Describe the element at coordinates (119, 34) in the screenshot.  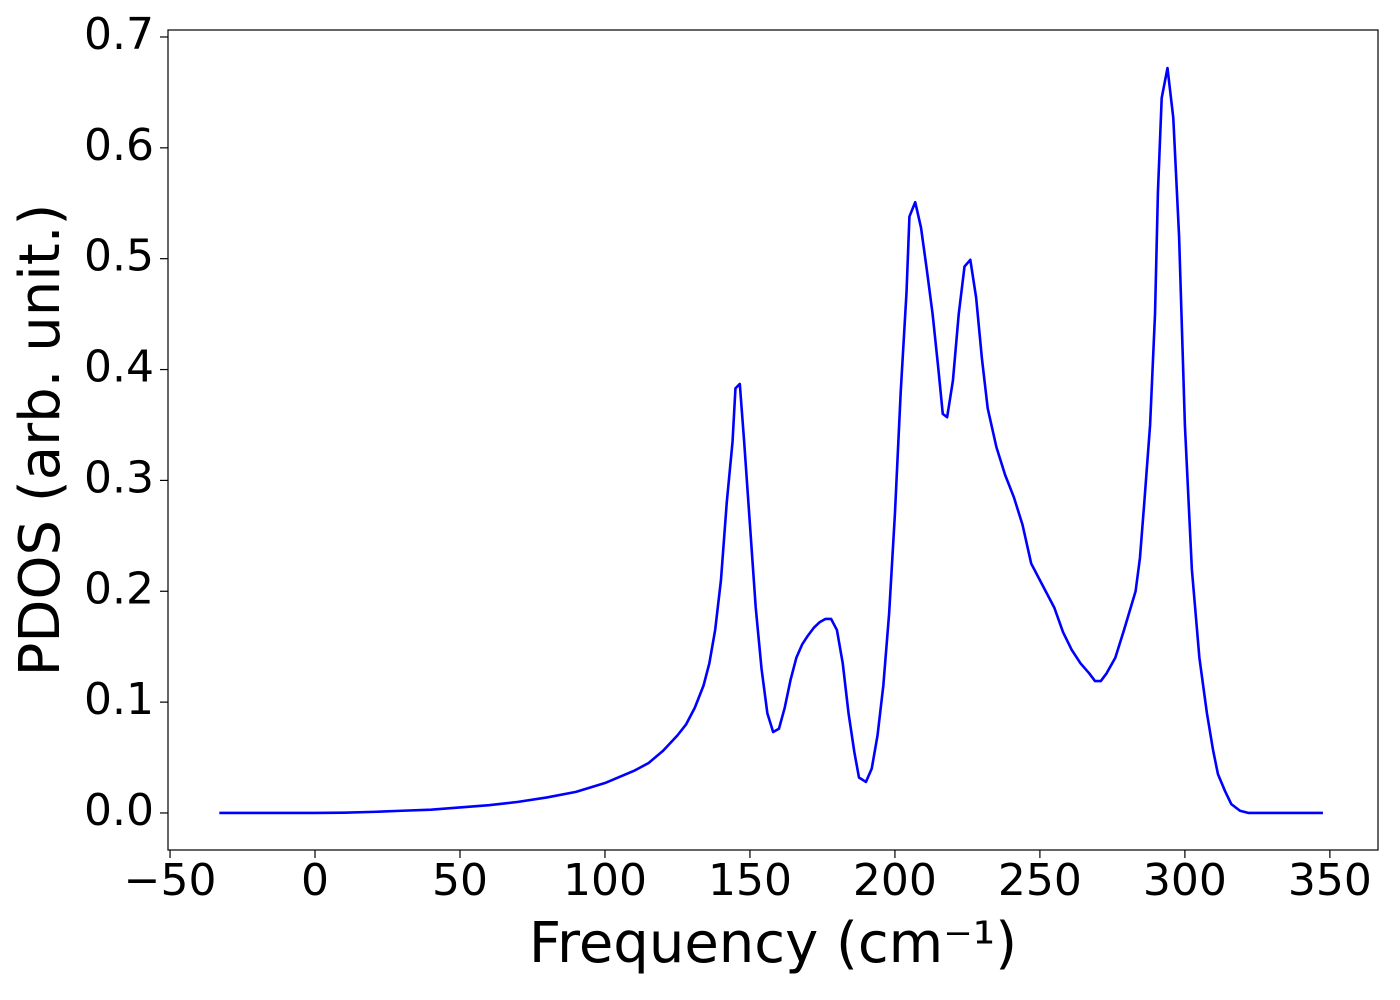
I see `y-tick-label: 0.7` at that location.